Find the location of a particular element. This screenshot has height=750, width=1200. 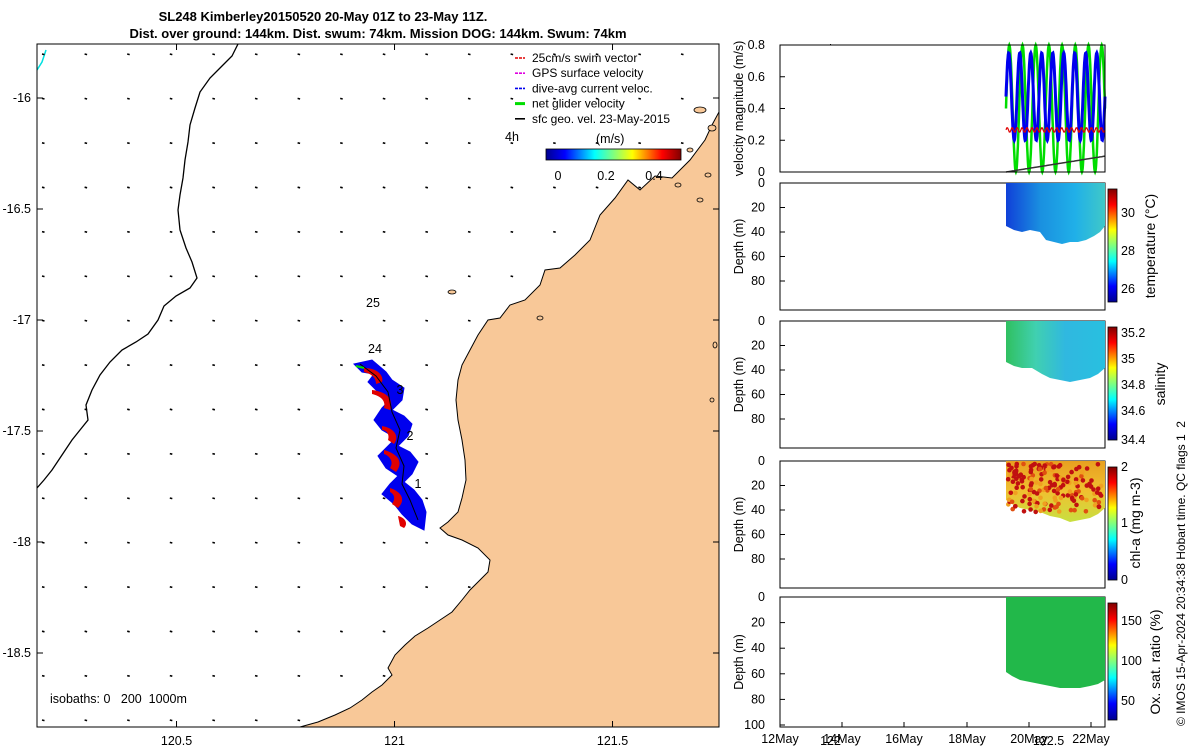

date-label: 22May is located at coordinates (1091, 739).